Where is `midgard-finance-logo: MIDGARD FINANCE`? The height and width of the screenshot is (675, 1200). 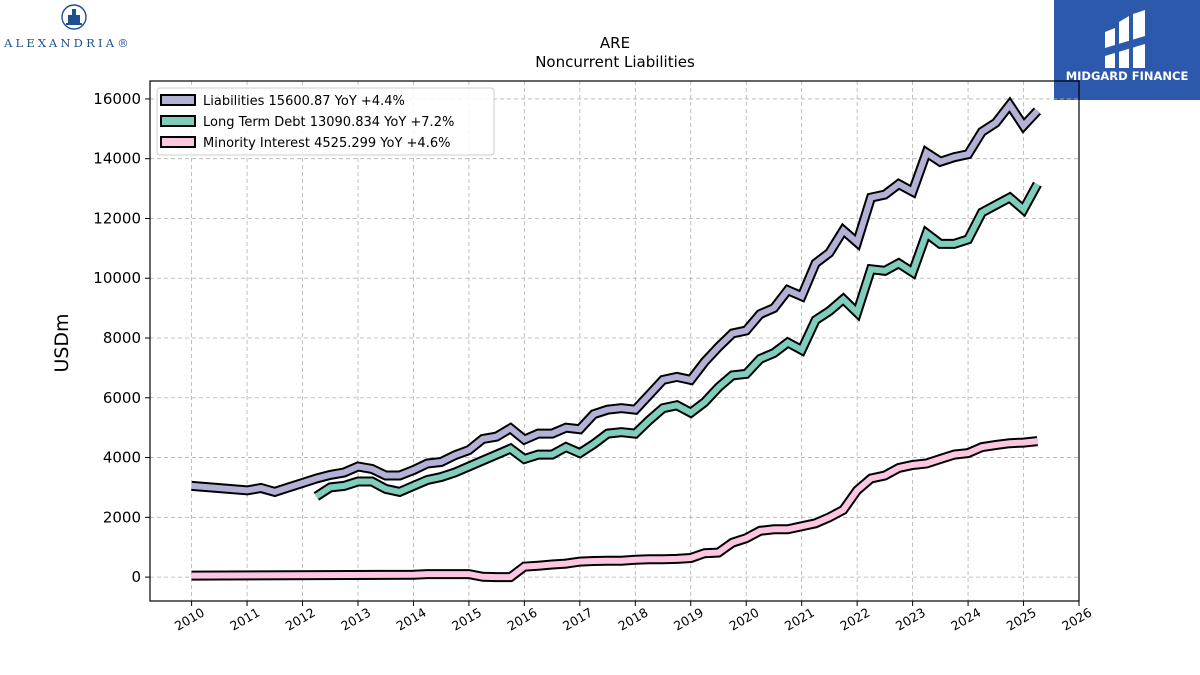
midgard-finance-logo: MIDGARD FINANCE is located at coordinates (1127, 50).